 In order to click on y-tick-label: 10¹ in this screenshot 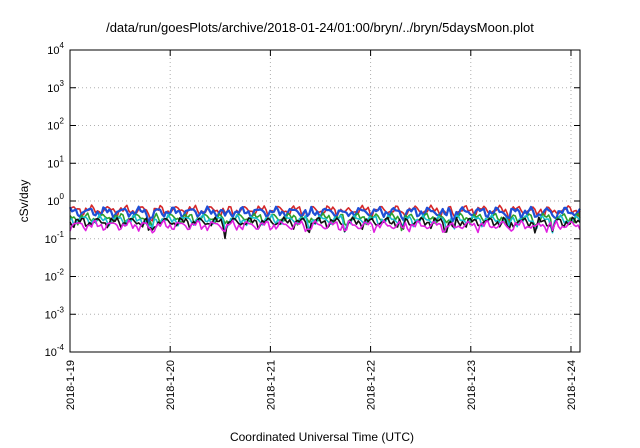, I will do `click(55, 162)`.